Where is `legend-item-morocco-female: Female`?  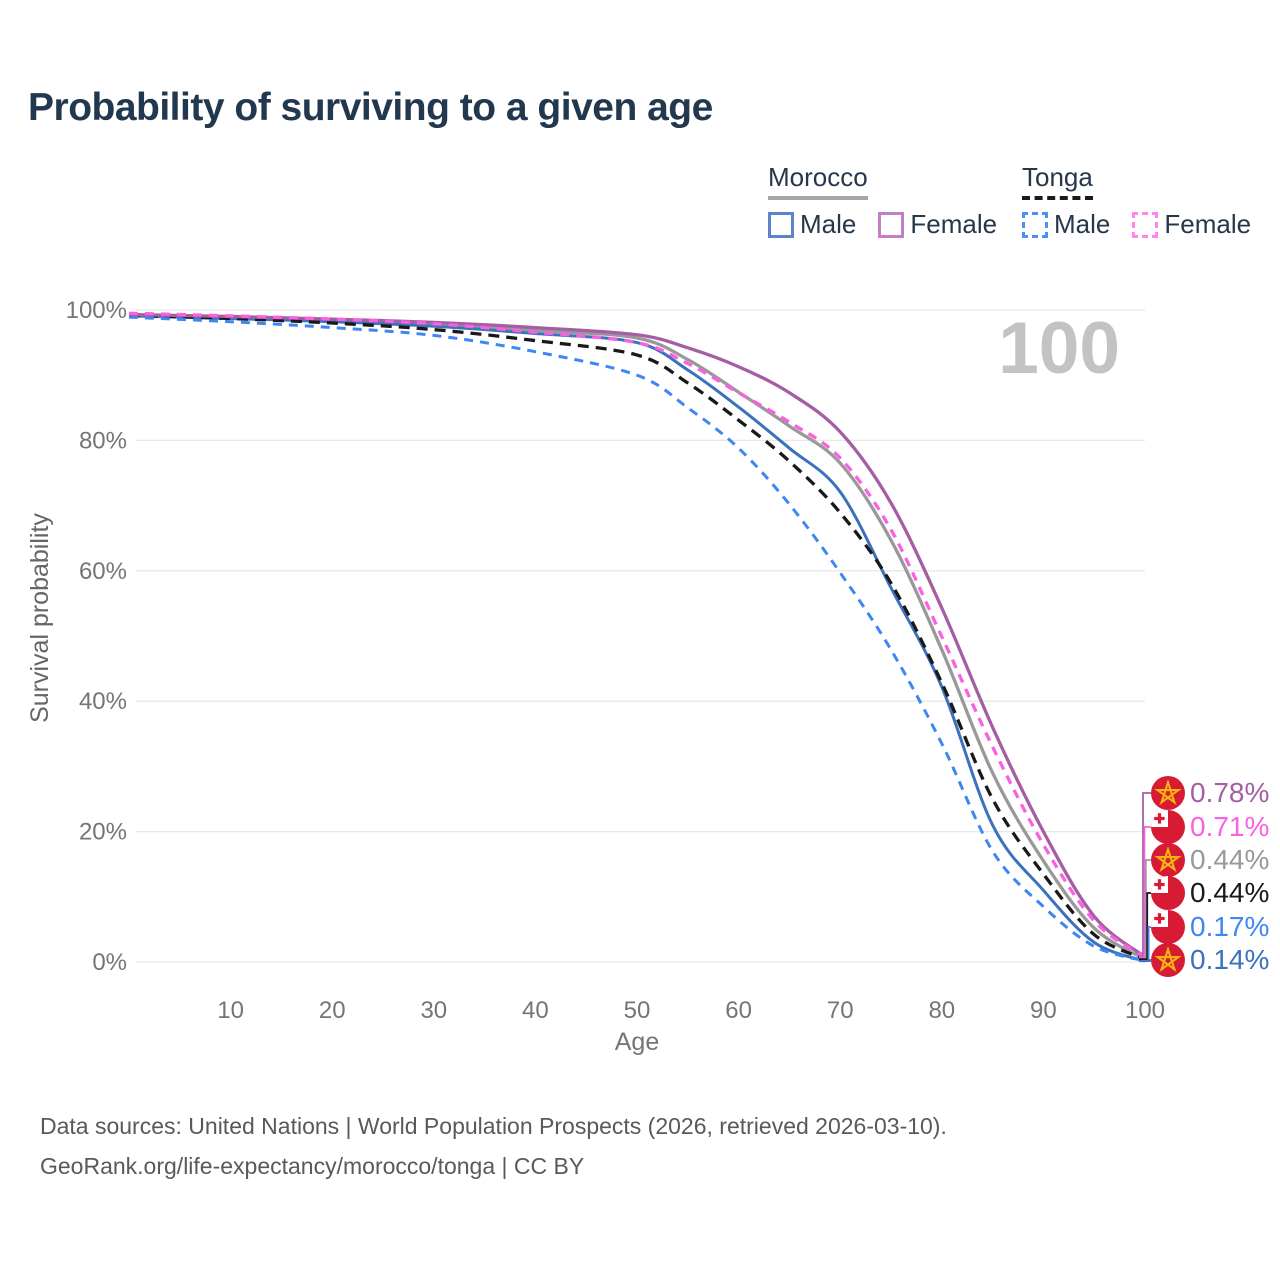 legend-item-morocco-female: Female is located at coordinates (937, 224).